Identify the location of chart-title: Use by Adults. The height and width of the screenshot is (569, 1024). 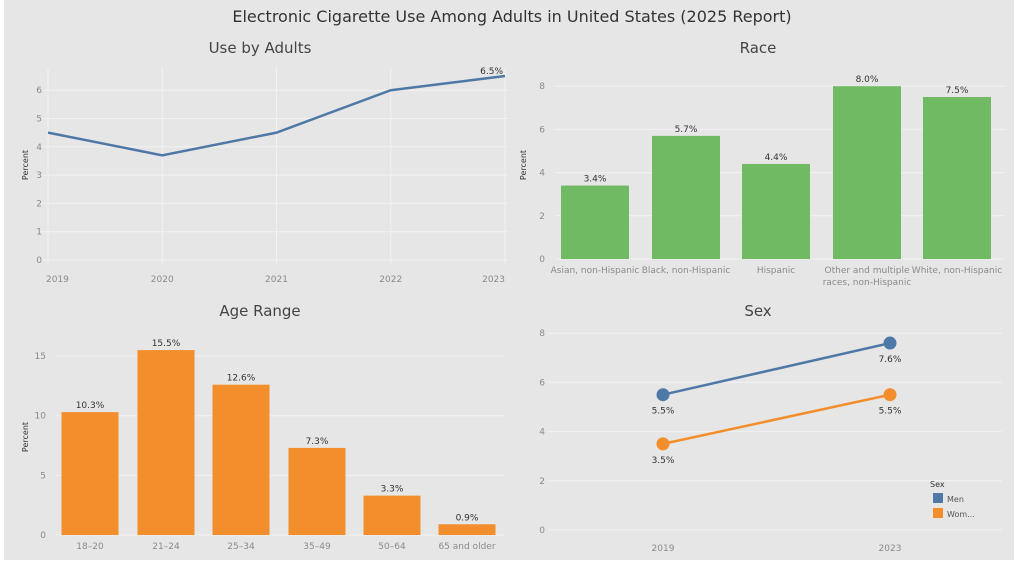
(260, 48).